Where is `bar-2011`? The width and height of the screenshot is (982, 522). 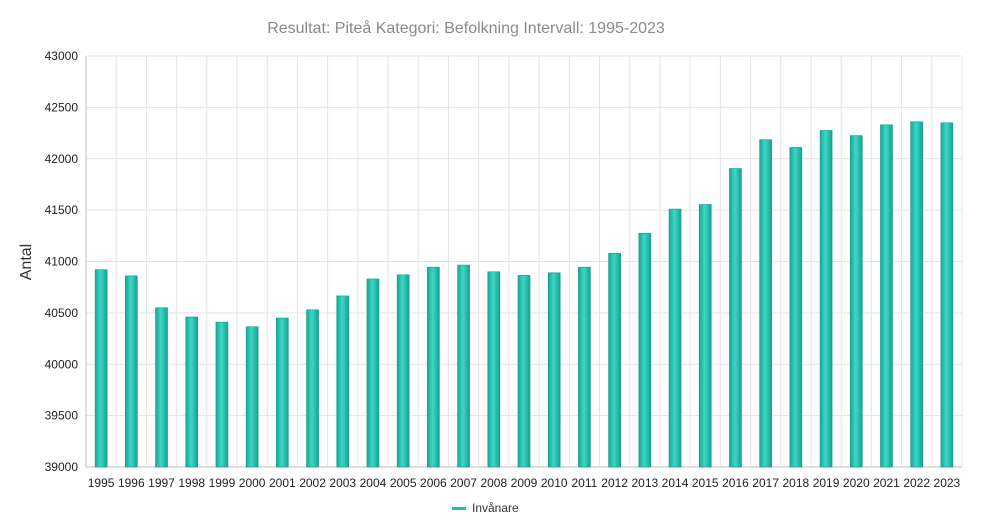 bar-2011 is located at coordinates (584, 367).